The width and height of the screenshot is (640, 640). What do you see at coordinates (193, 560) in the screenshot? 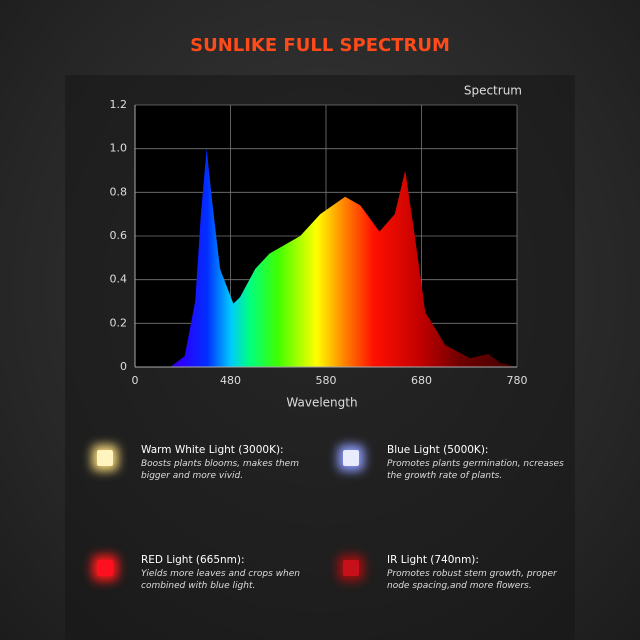
I see `feature-title: RED Light (665nm):` at bounding box center [193, 560].